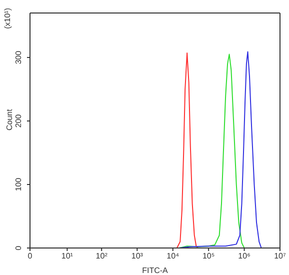 This screenshot has height=275, width=289. I want to click on y-tick-label: 100, so click(18, 184).